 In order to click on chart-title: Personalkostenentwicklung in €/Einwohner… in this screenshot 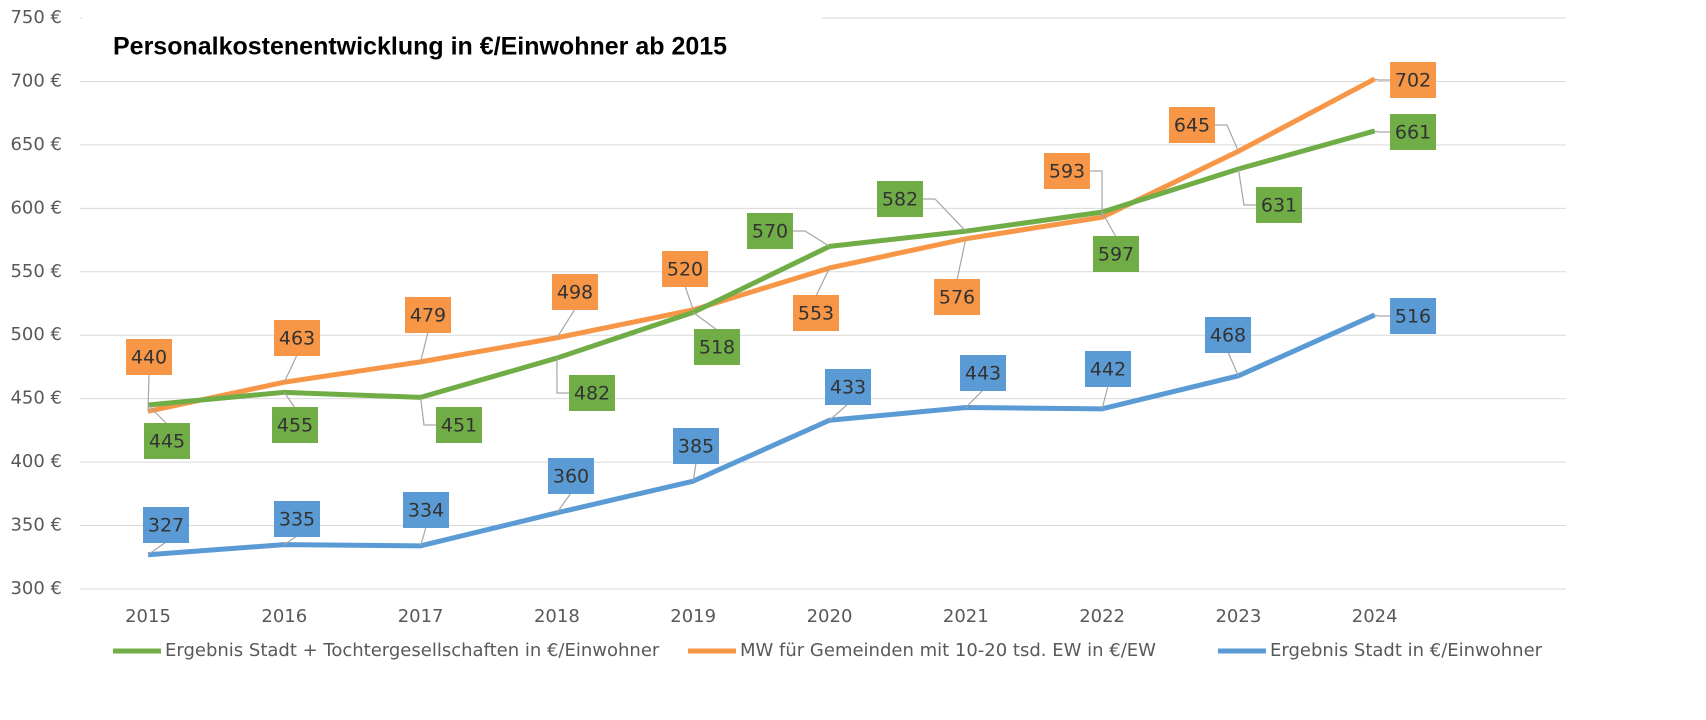, I will do `click(420, 47)`.